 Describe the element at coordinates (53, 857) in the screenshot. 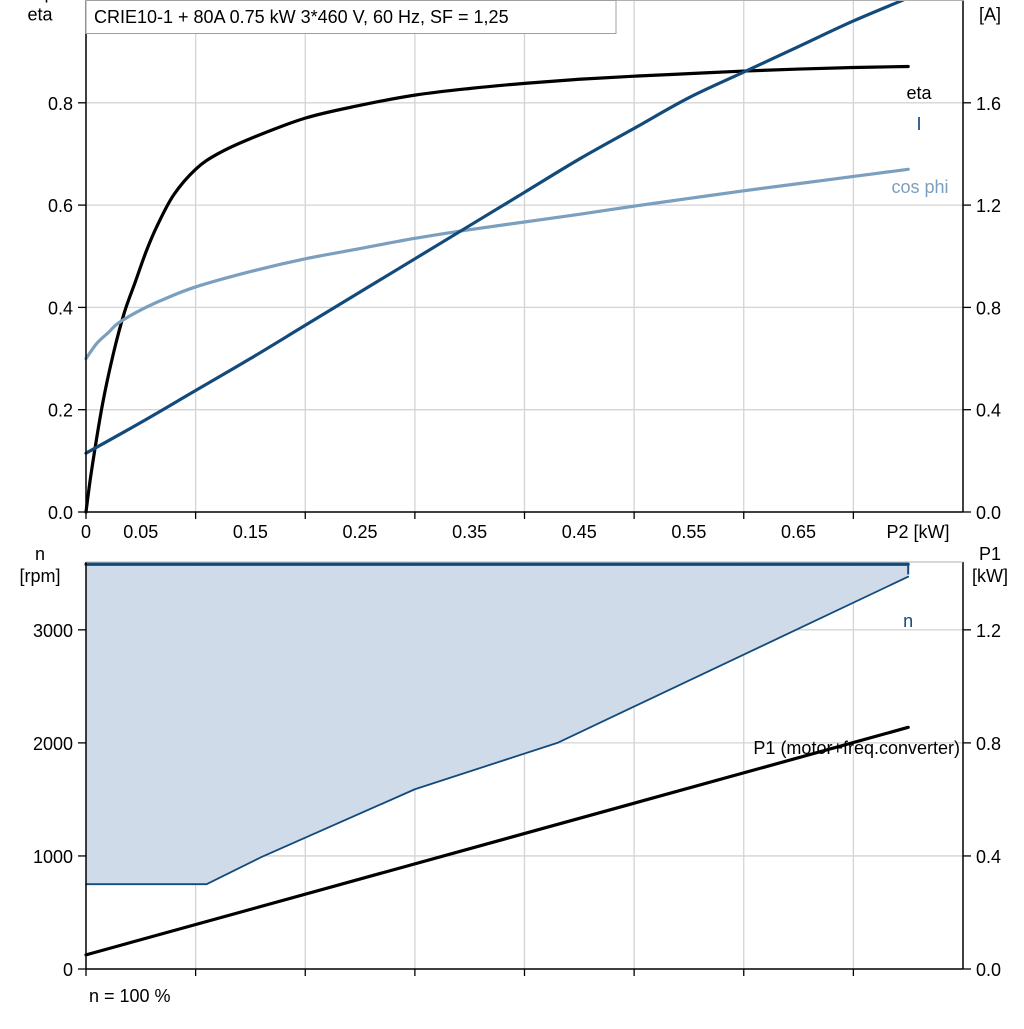

I see `panel2-left-tick-label: 1000` at that location.